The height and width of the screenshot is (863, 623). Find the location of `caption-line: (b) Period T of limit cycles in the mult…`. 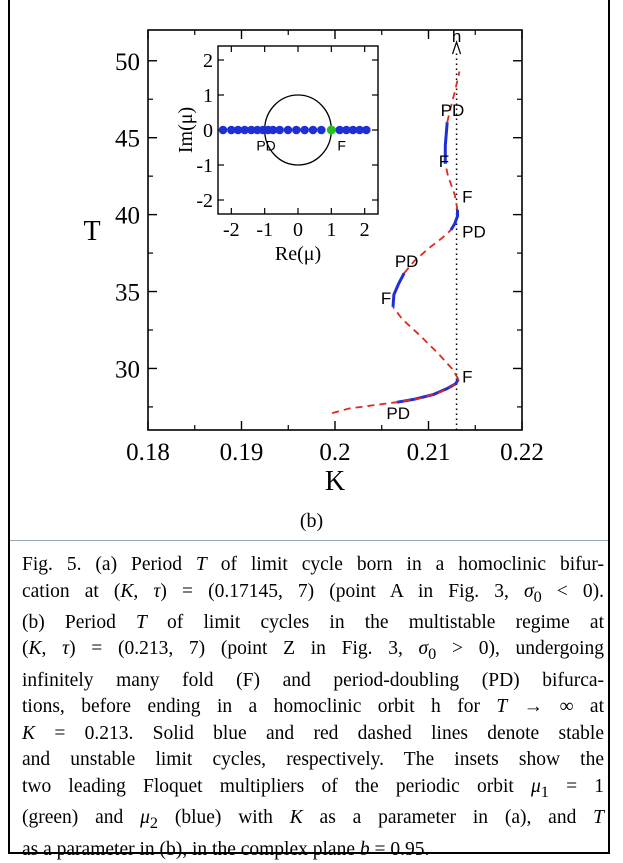

caption-line: (b) Period T of limit cycles in the mult… is located at coordinates (313, 622).